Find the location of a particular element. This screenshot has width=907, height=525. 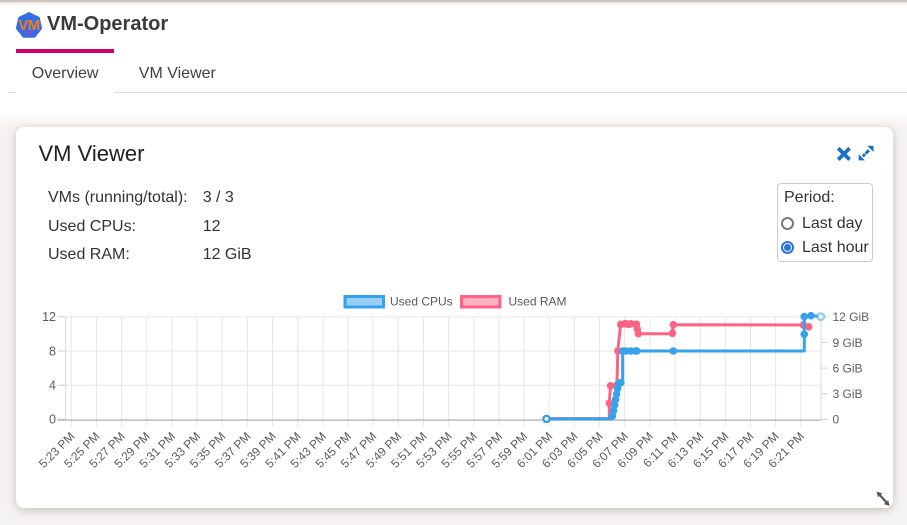

svg-text: Used RAM is located at coordinates (538, 302).